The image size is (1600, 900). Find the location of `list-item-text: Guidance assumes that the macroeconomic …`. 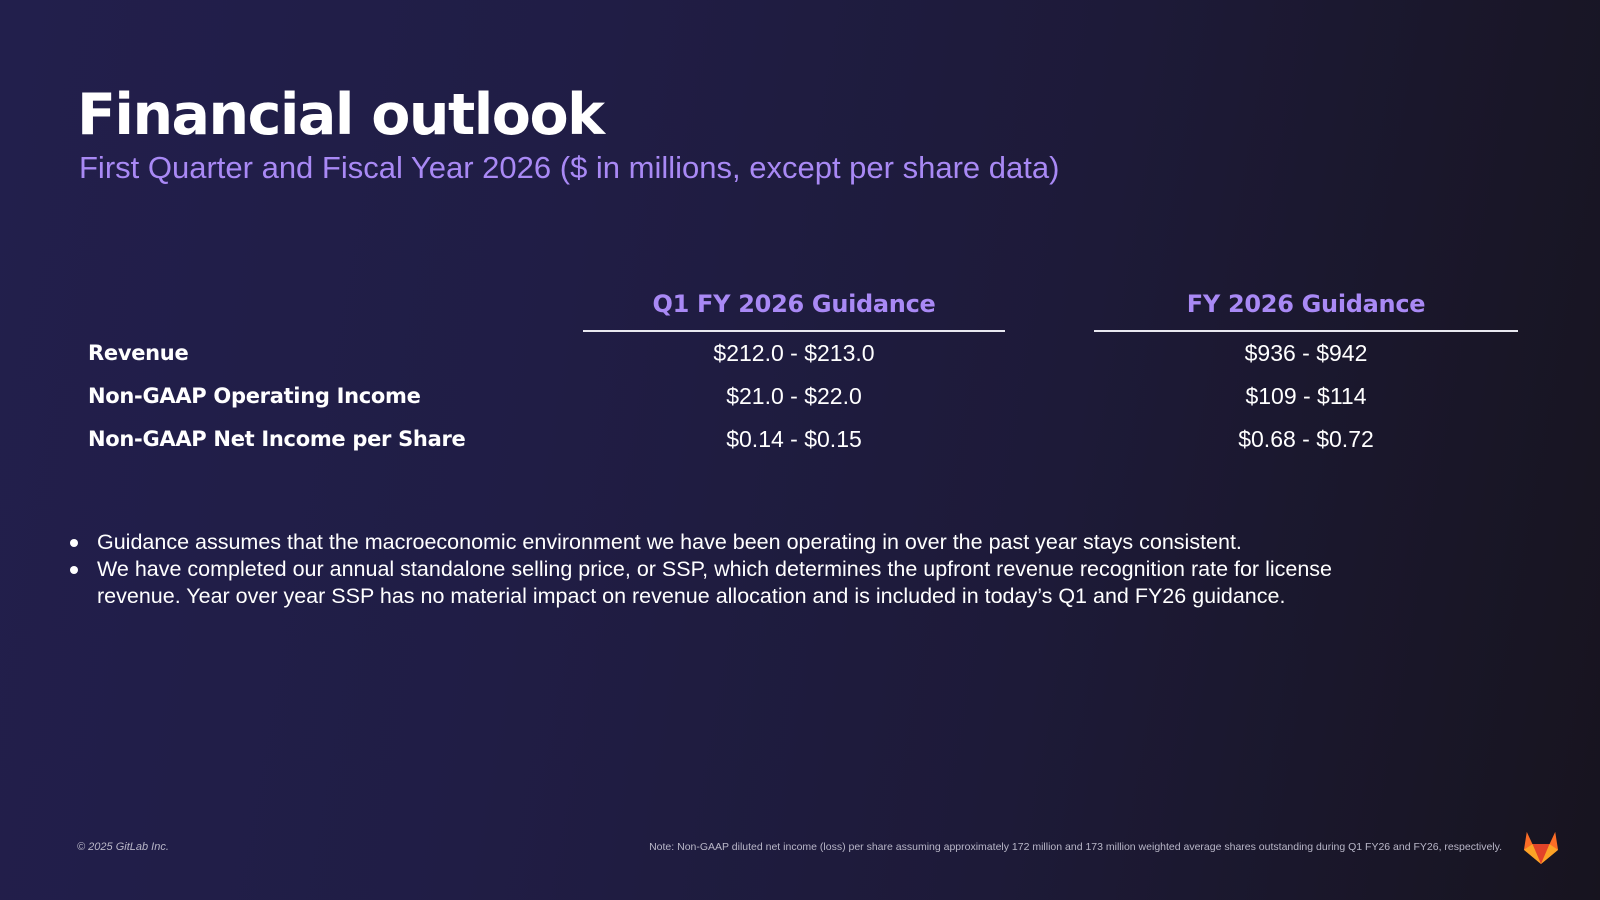

list-item-text: Guidance assumes that the macroeconomic … is located at coordinates (669, 542).